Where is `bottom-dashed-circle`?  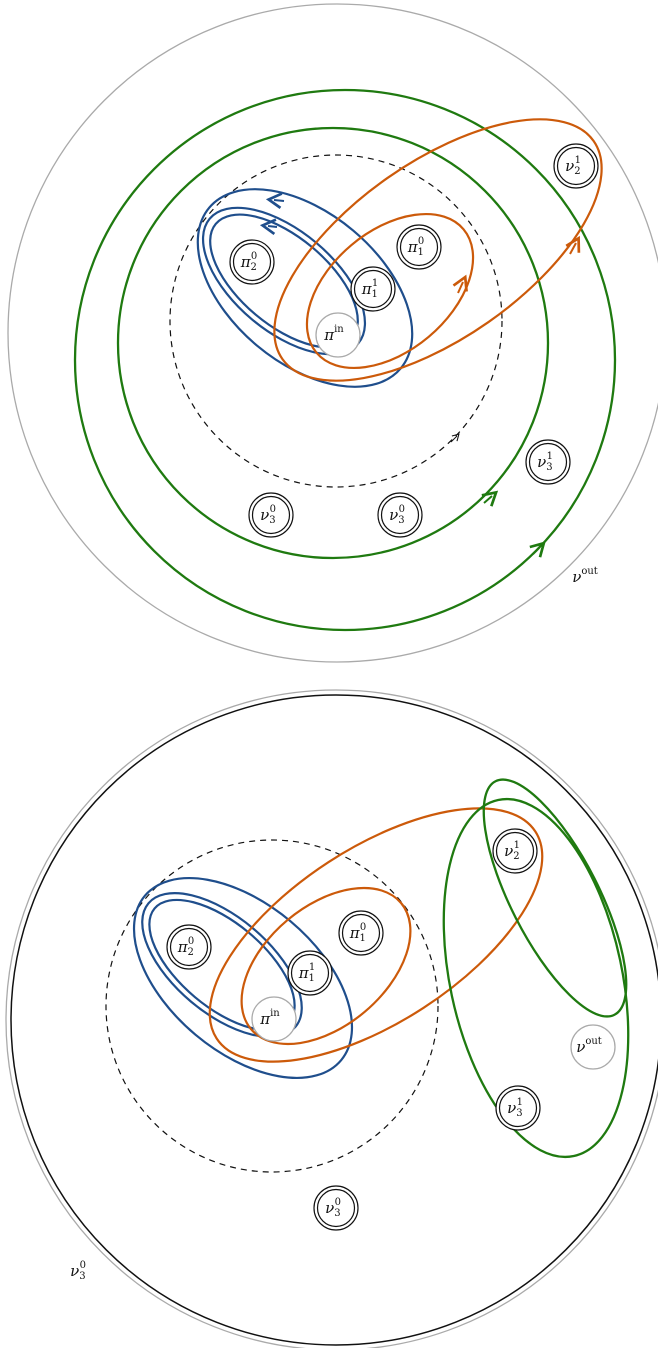 bottom-dashed-circle is located at coordinates (272, 1006).